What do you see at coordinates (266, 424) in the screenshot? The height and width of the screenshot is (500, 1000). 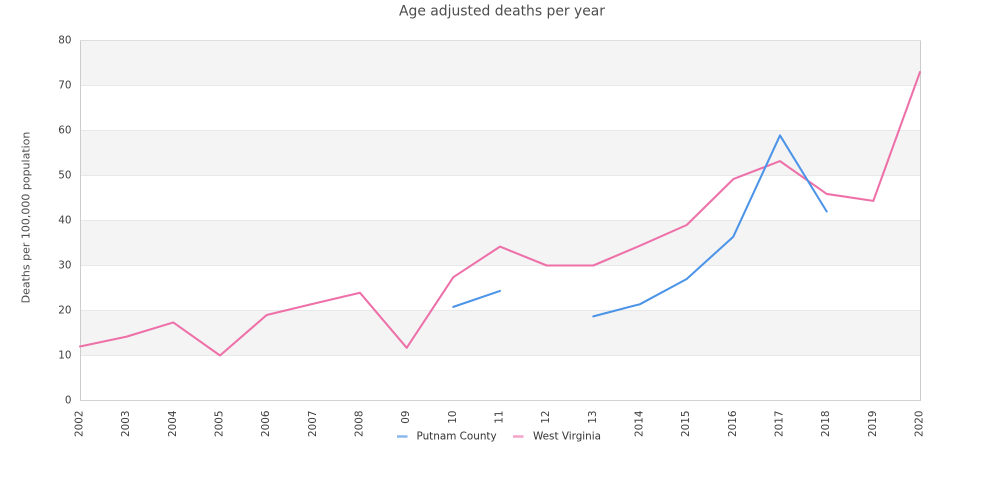 I see `svg-text: 2006` at bounding box center [266, 424].